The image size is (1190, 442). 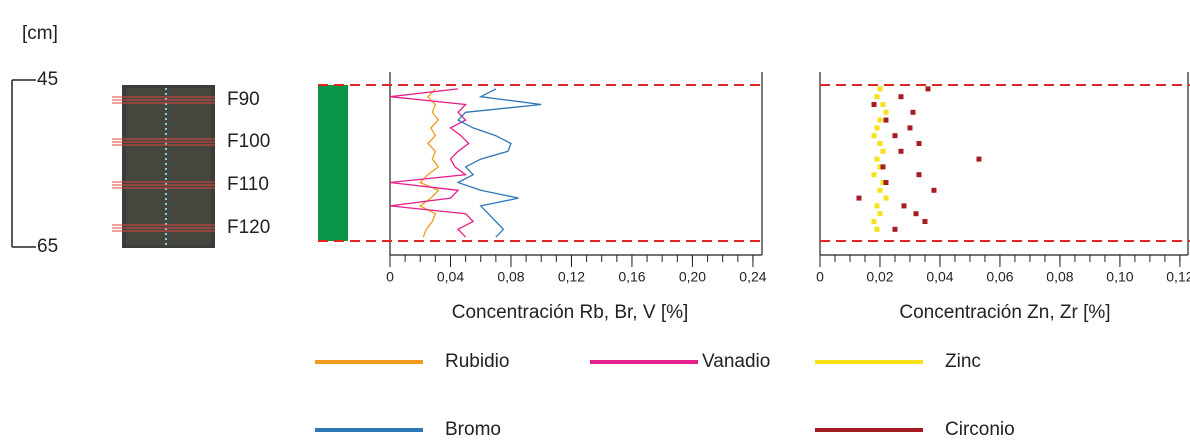 What do you see at coordinates (40, 33) in the screenshot?
I see `depth-unit: [cm]` at bounding box center [40, 33].